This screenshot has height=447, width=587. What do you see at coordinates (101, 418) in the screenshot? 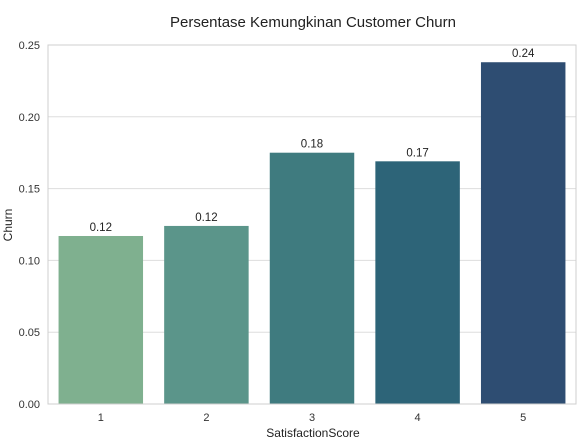
I see `x-tick-label: 1` at bounding box center [101, 418].